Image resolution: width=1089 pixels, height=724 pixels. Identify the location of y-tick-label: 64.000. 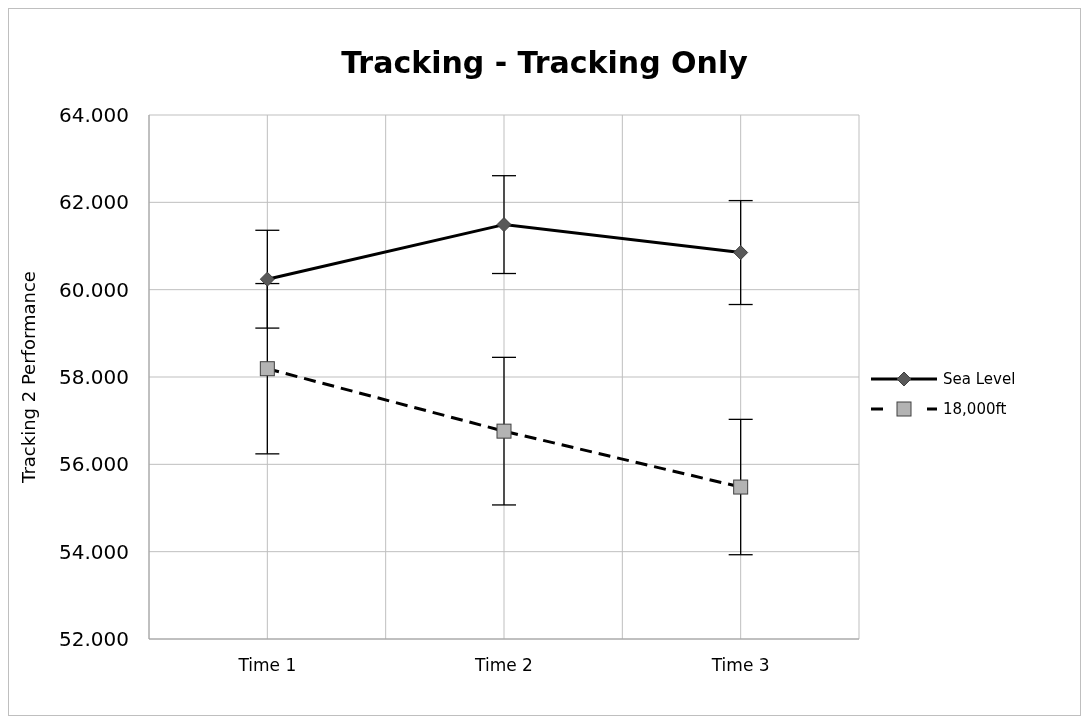
(94, 115).